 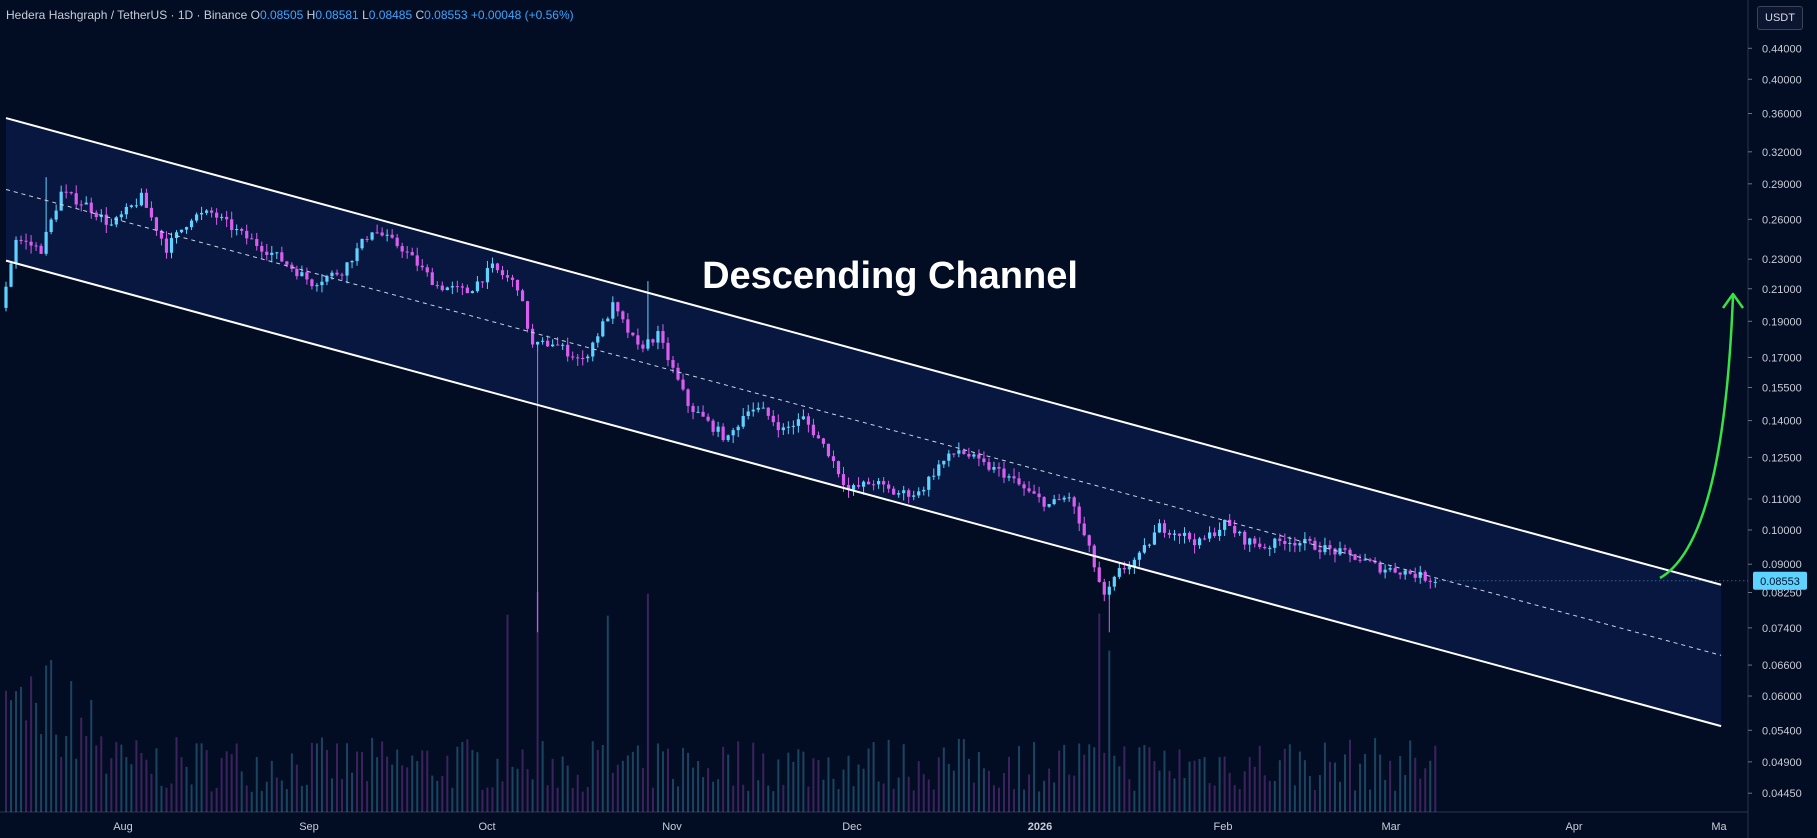 What do you see at coordinates (1780, 18) in the screenshot?
I see `currency-button: USDT` at bounding box center [1780, 18].